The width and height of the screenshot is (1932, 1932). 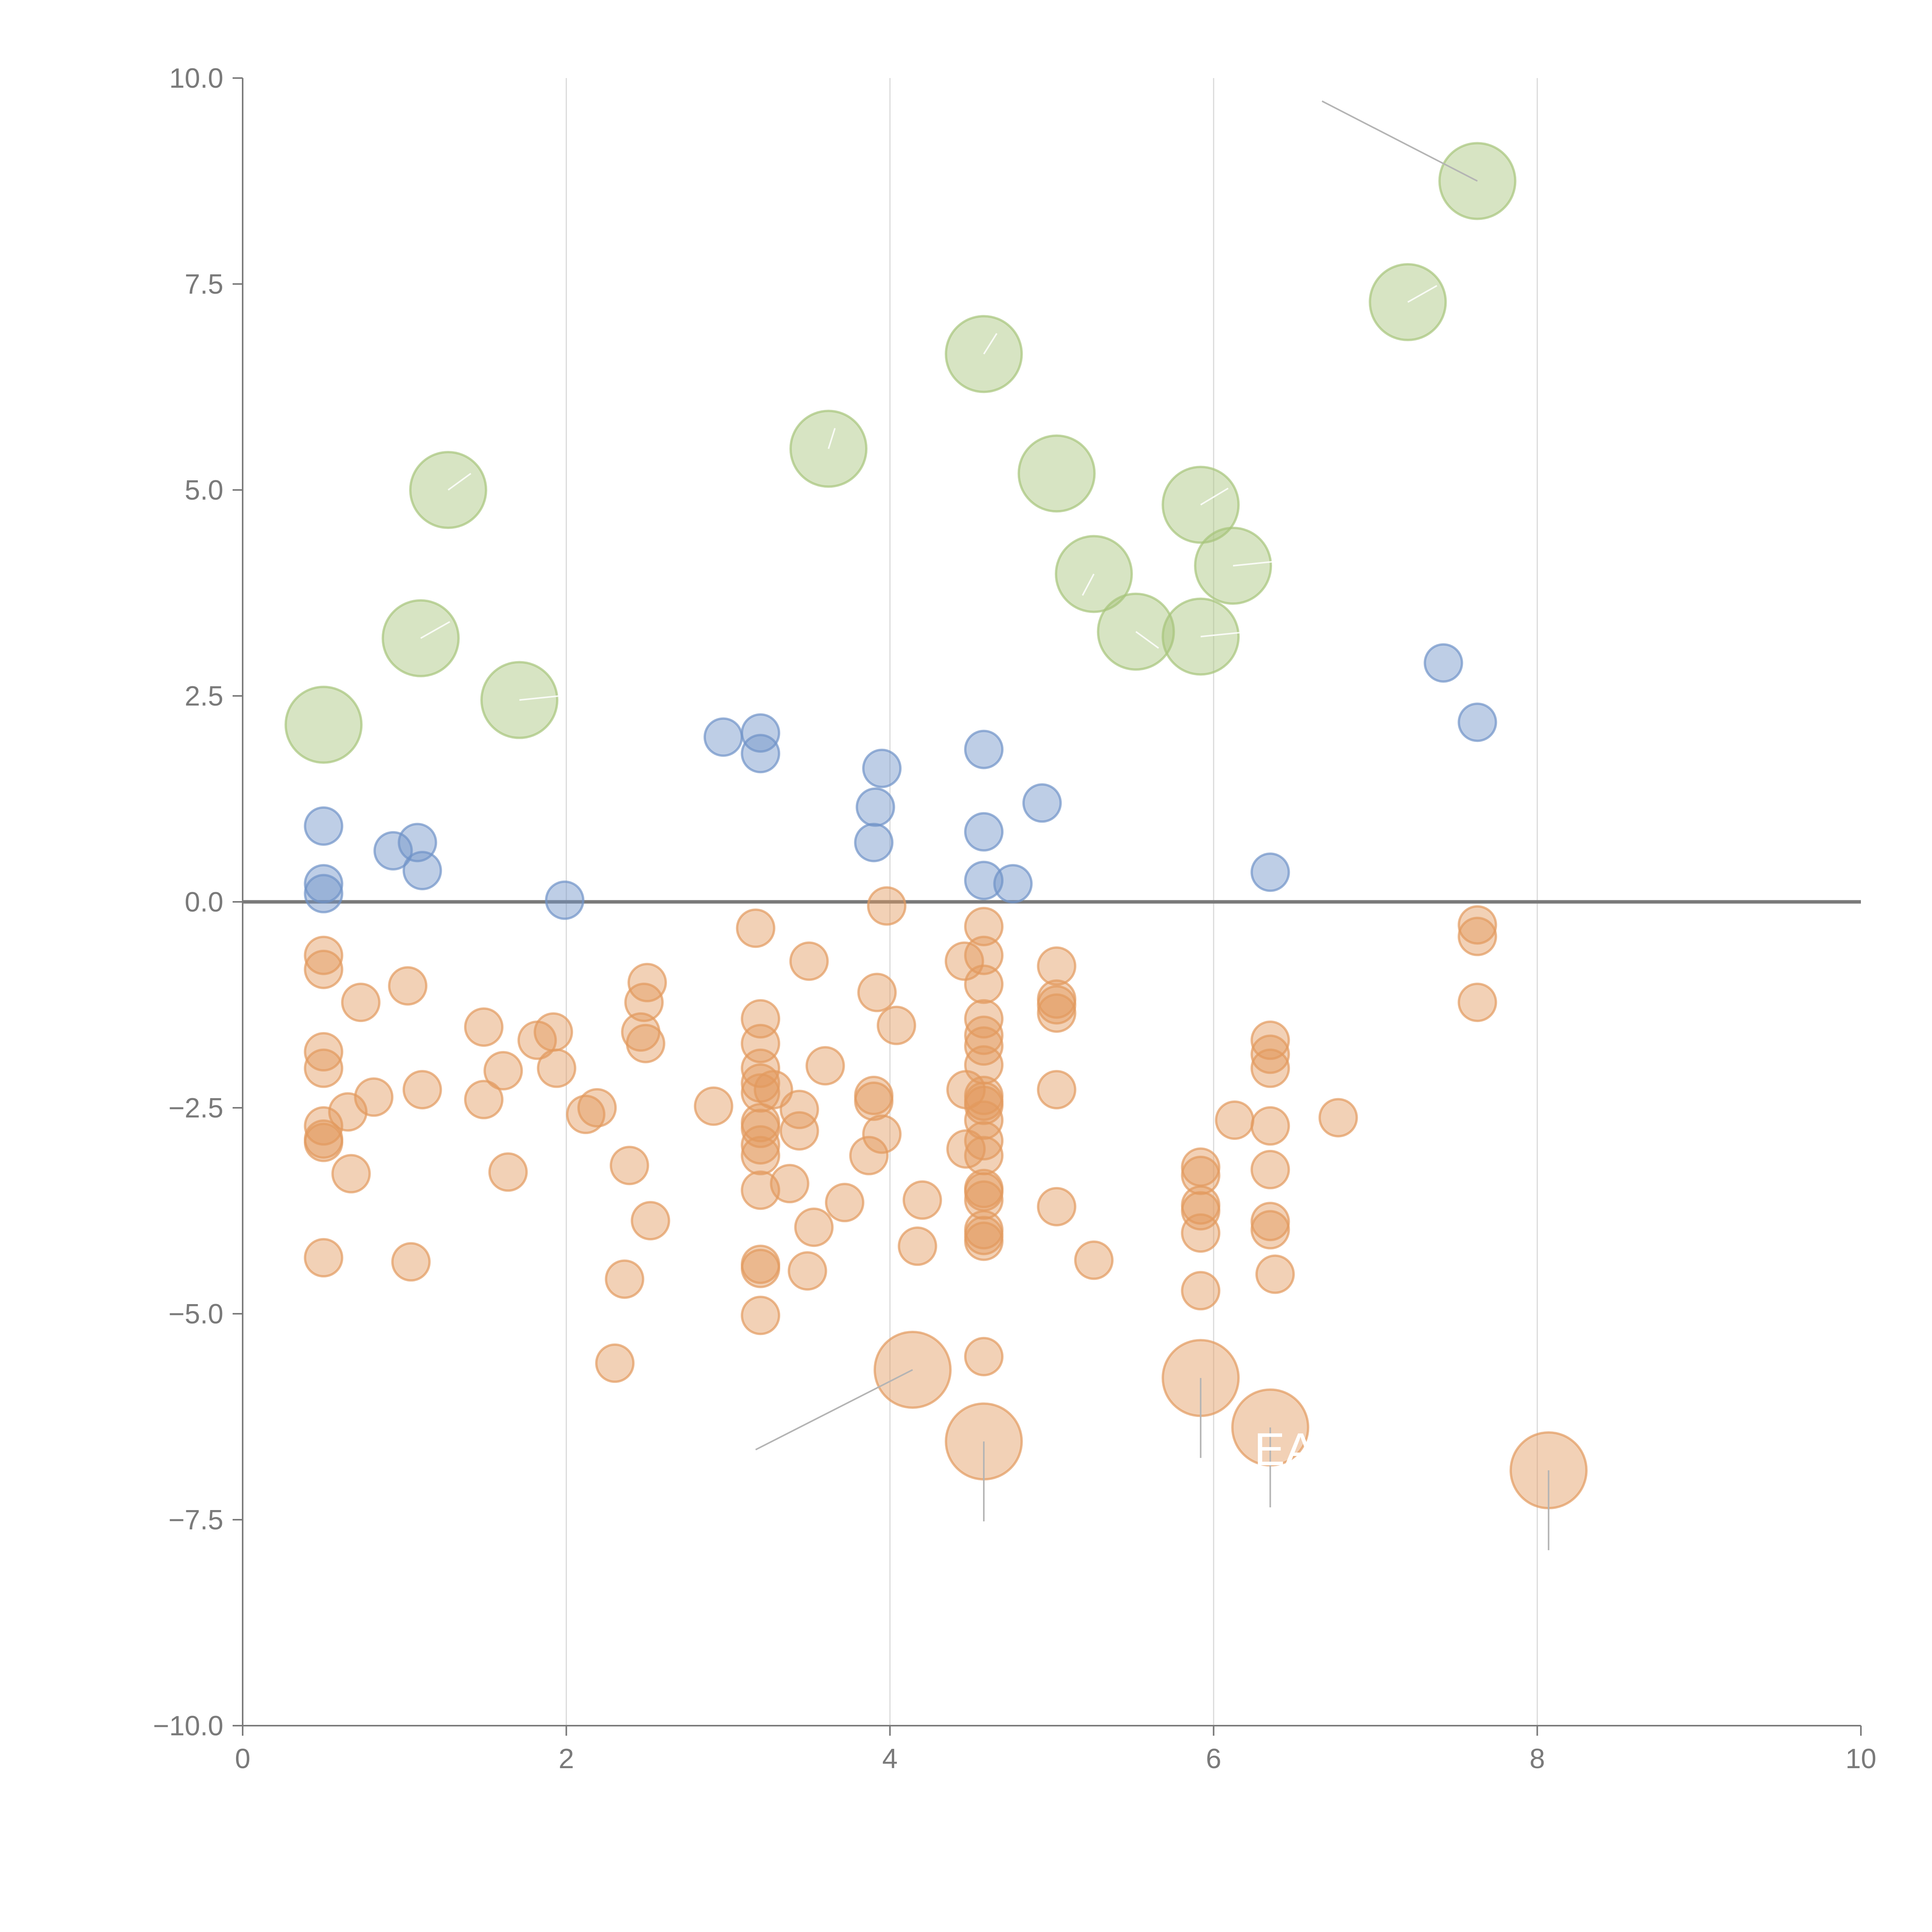 I want to click on x-tick-label: 6, so click(x=1213, y=1758).